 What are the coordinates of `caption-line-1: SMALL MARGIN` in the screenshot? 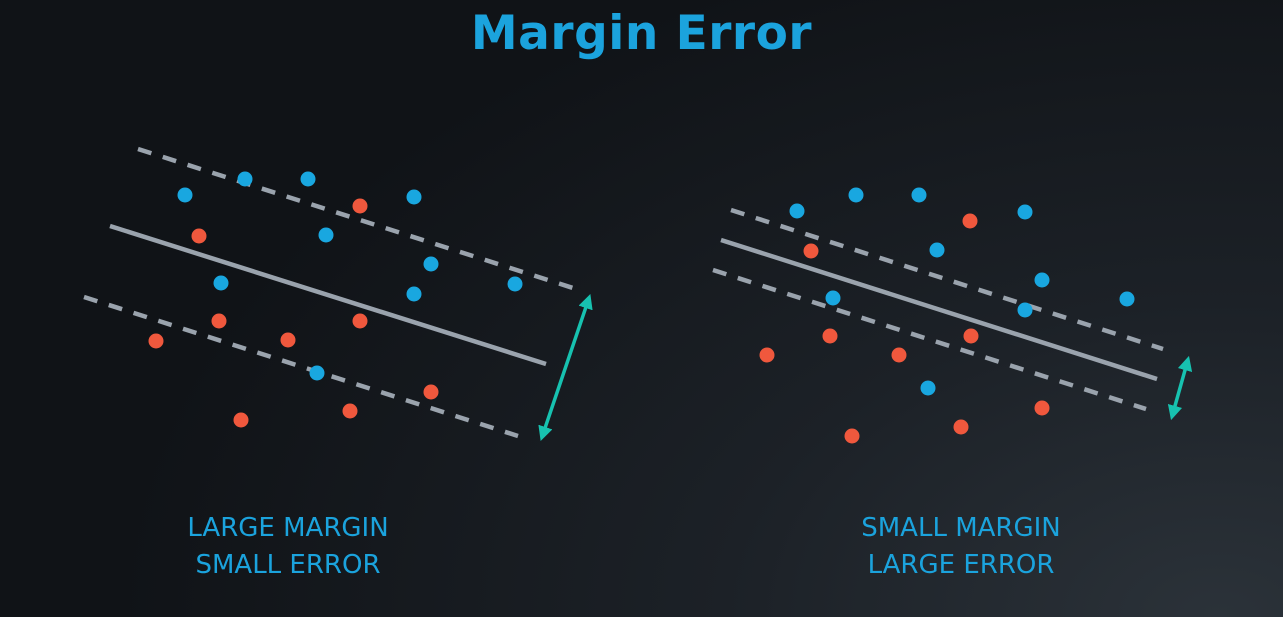 It's located at (961, 528).